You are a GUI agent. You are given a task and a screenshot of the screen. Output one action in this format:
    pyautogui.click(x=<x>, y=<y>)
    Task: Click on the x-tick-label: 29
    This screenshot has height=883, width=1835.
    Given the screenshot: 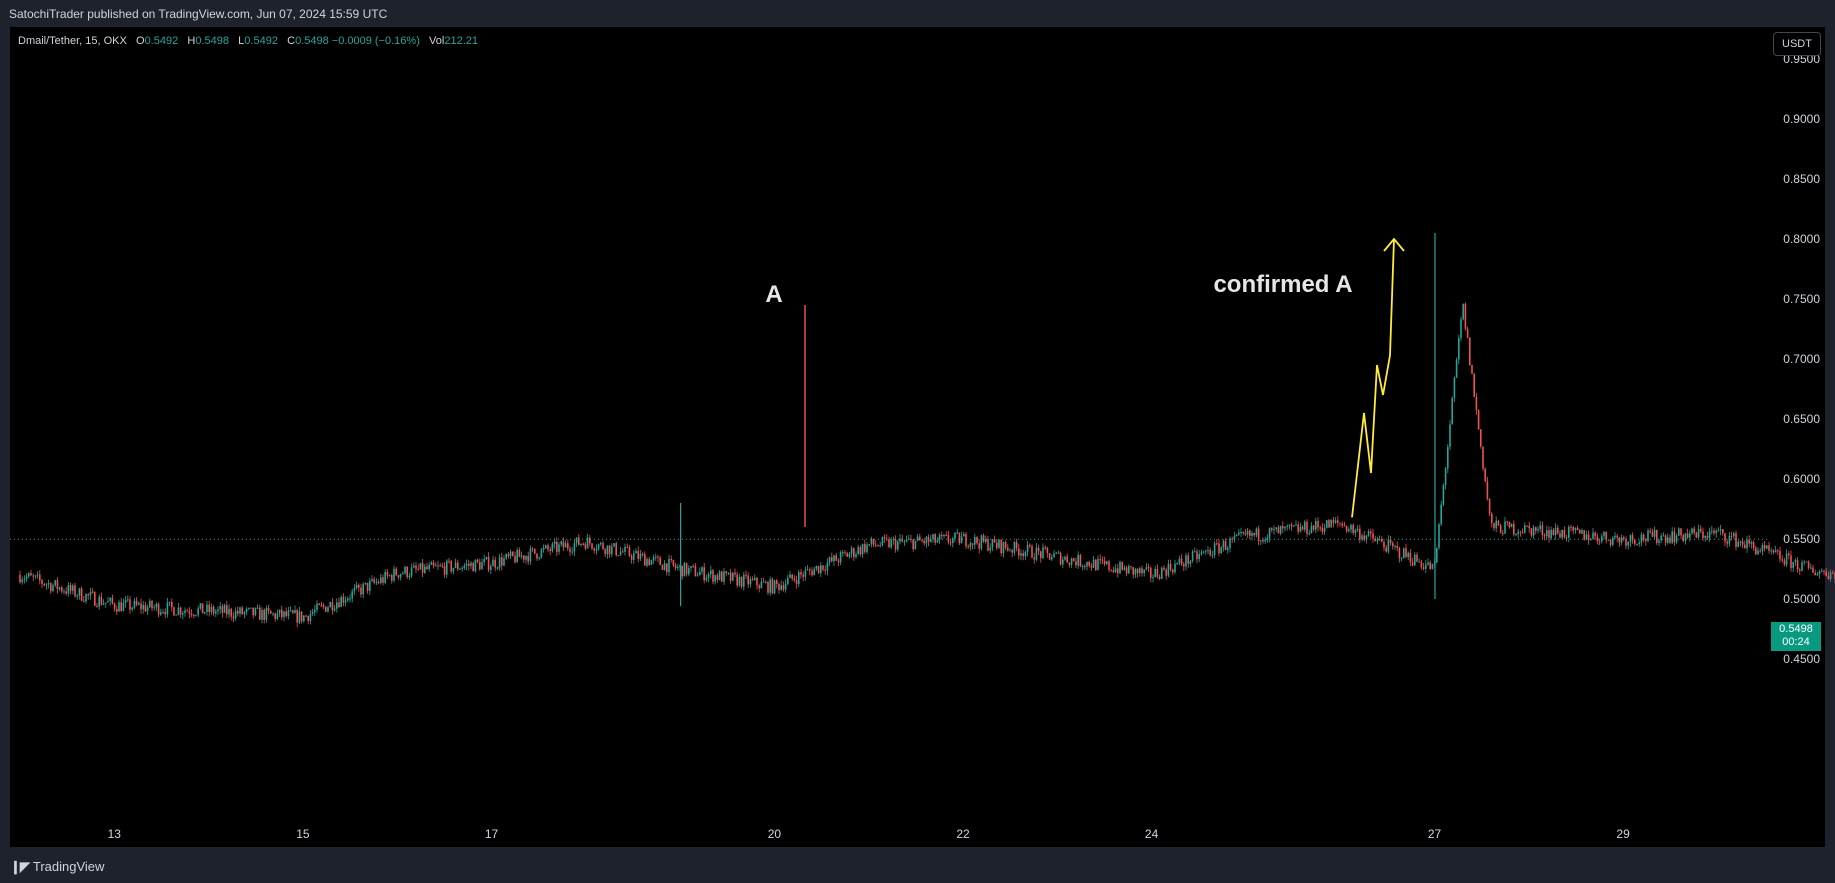 What is the action you would take?
    pyautogui.click(x=1623, y=834)
    